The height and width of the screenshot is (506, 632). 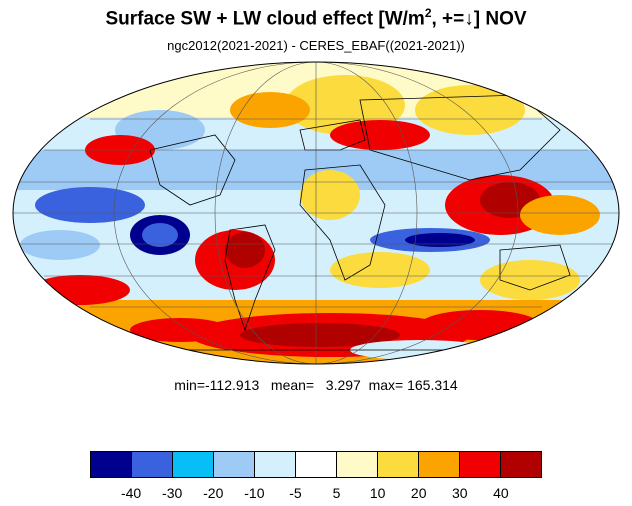 I want to click on colorbar-tick-label: 20, so click(x=418, y=493).